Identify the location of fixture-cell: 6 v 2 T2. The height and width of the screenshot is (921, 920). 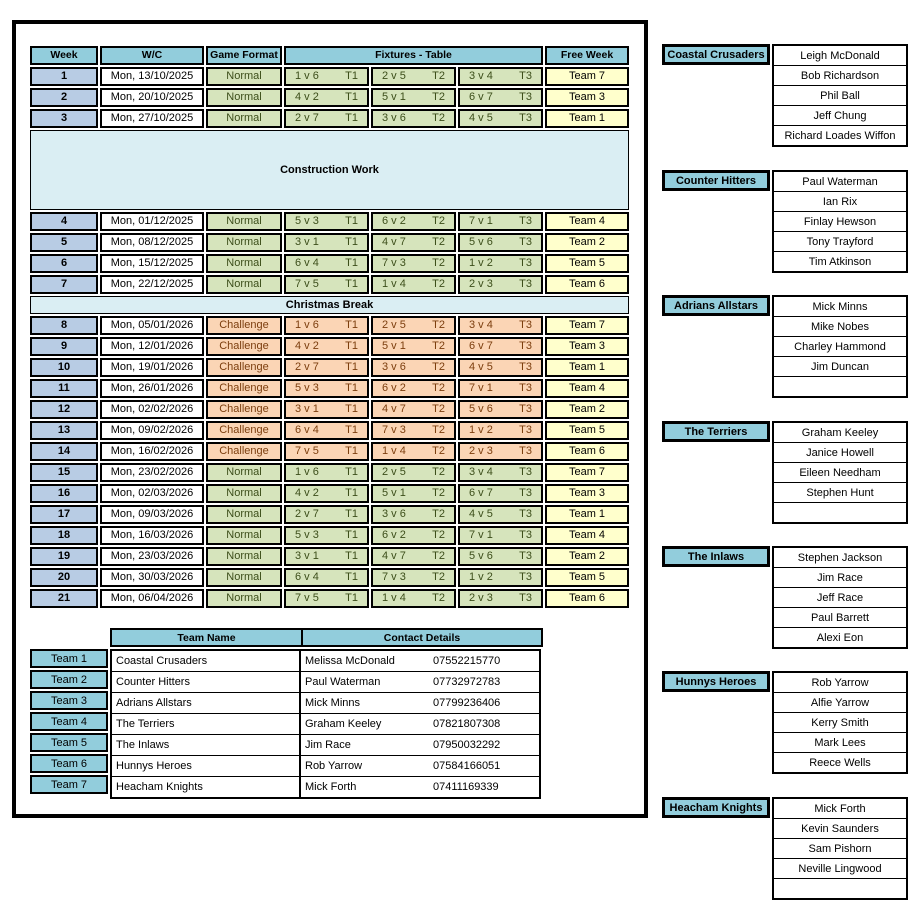
(413, 221).